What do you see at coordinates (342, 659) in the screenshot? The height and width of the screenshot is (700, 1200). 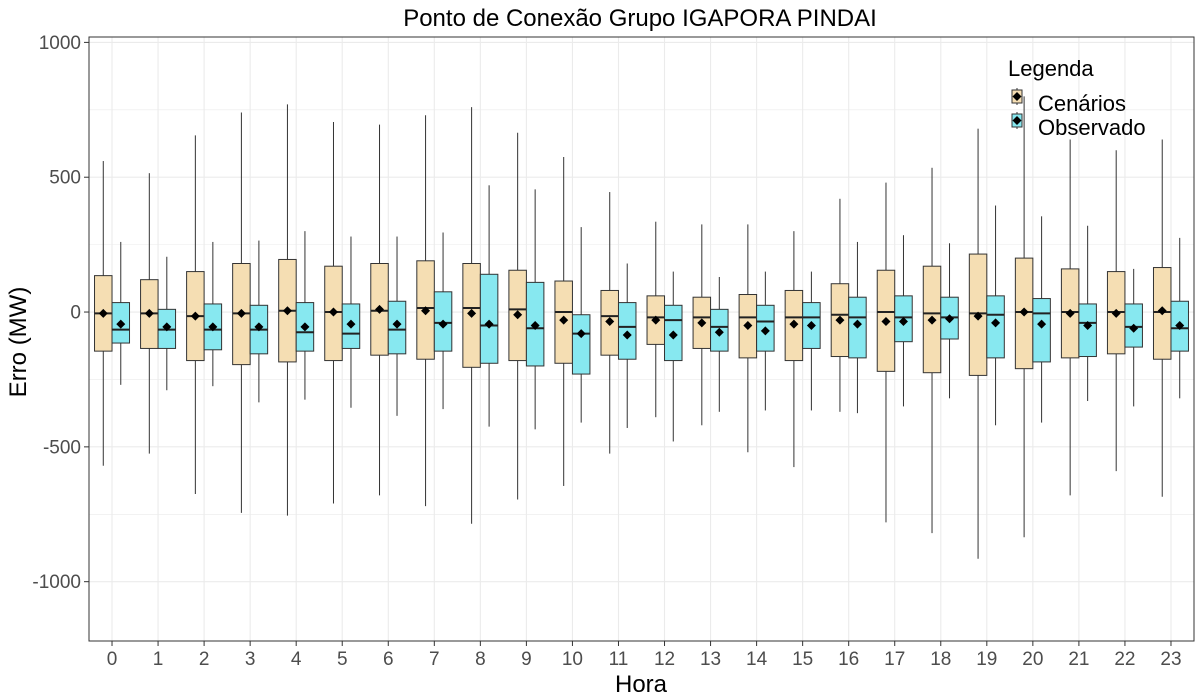 I see `x-tick-label: 5` at bounding box center [342, 659].